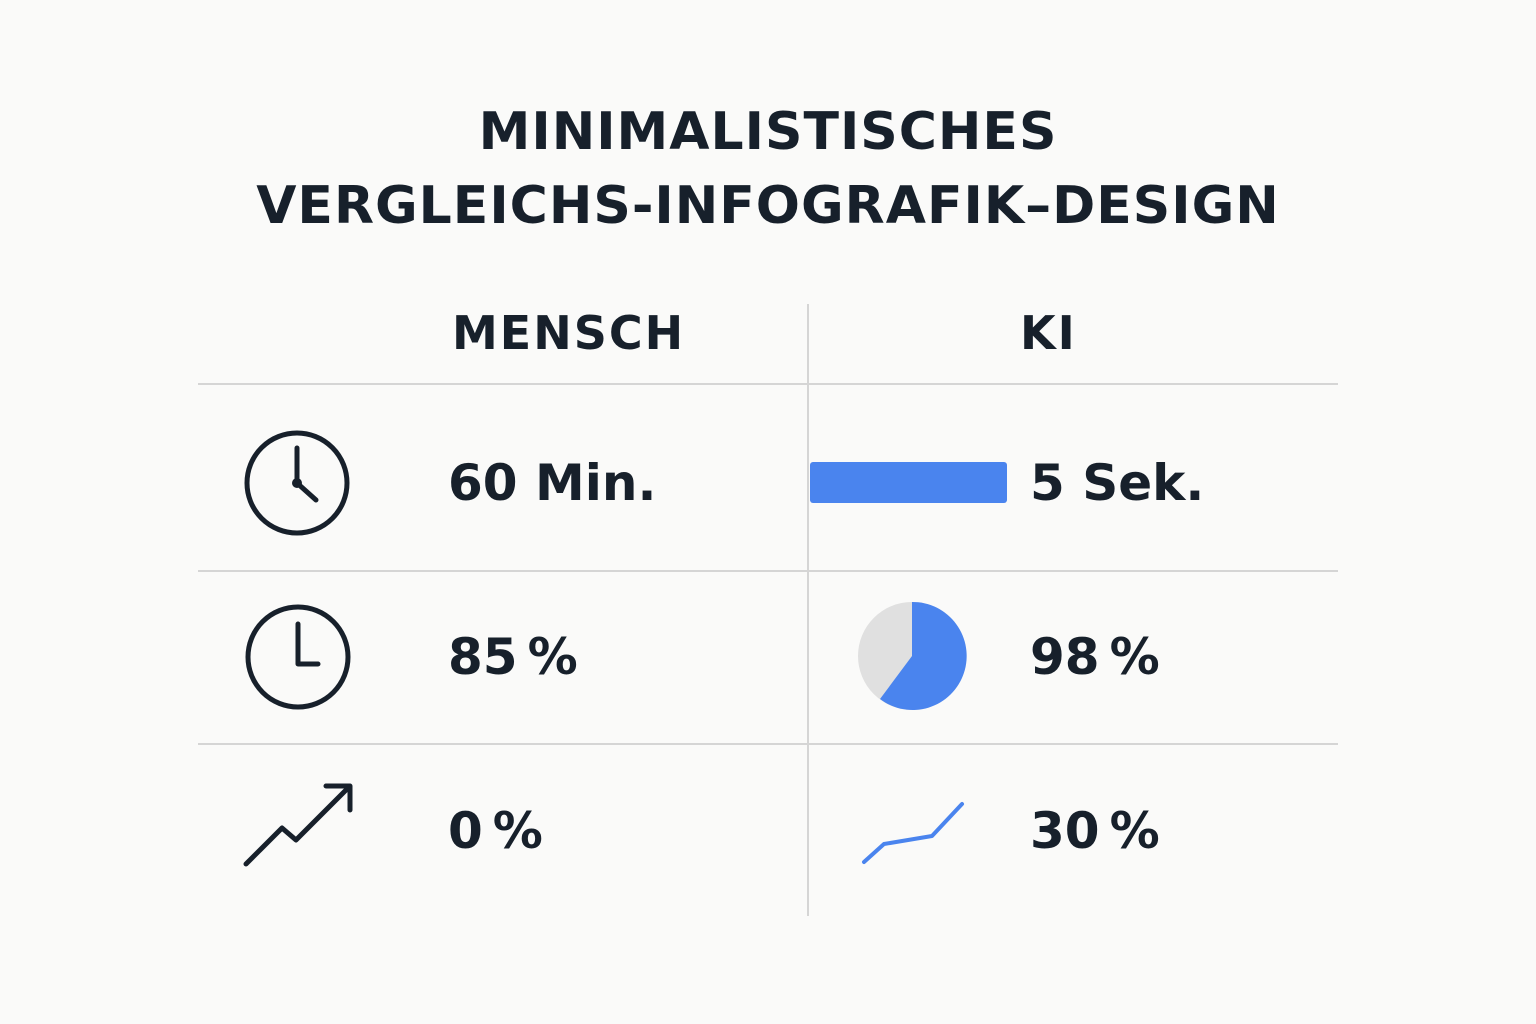 The height and width of the screenshot is (1024, 1536). What do you see at coordinates (768, 384) in the screenshot?
I see `header-divider` at bounding box center [768, 384].